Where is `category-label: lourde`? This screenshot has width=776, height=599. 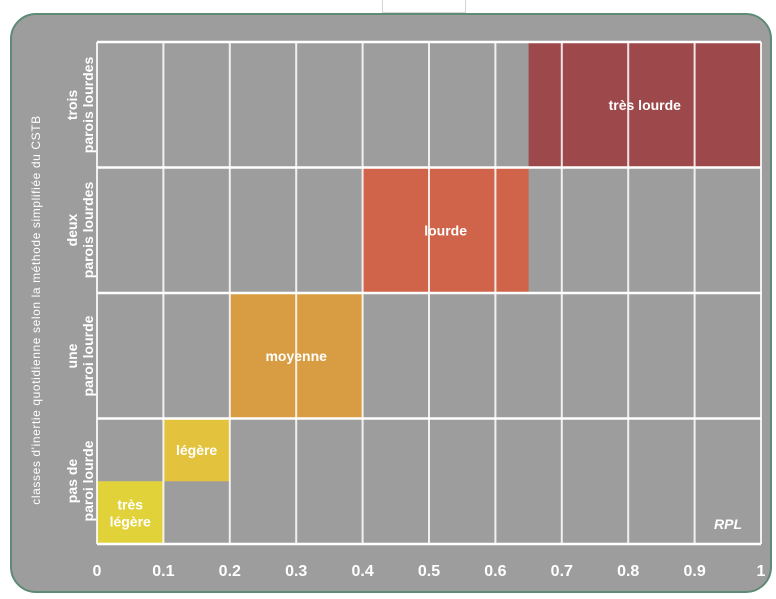
category-label: lourde is located at coordinates (445, 230).